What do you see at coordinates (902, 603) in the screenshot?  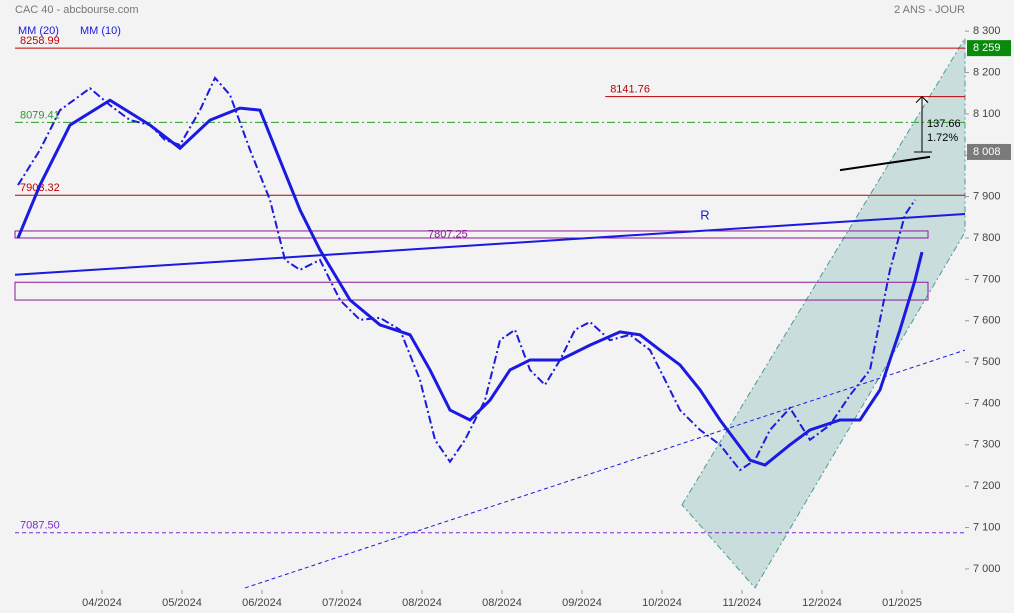 I see `x-tick-label: 01/2025` at bounding box center [902, 603].